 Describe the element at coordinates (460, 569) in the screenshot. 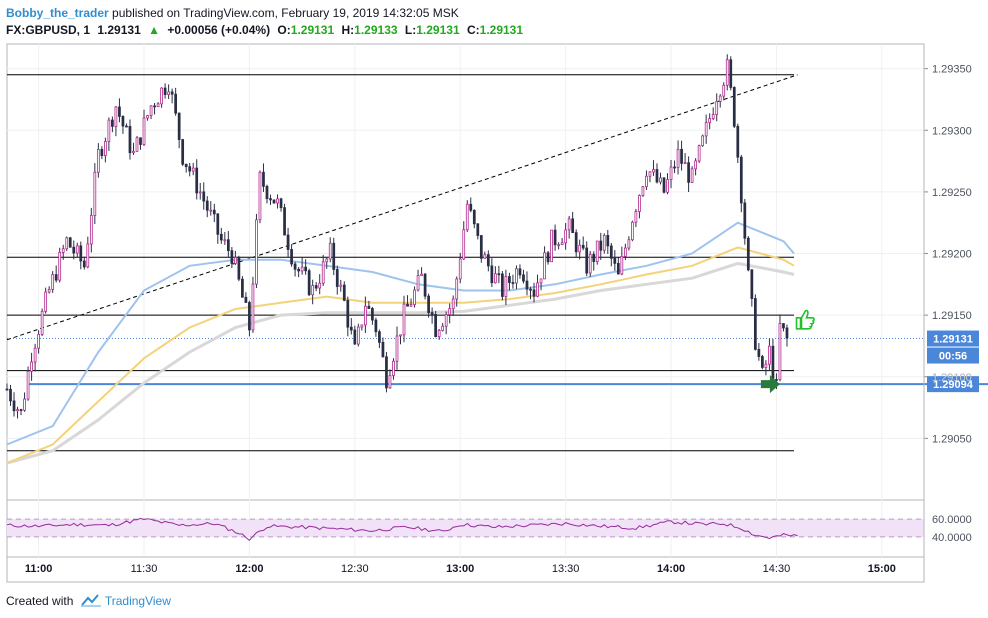

I see `time-tick-label: 13:00` at that location.